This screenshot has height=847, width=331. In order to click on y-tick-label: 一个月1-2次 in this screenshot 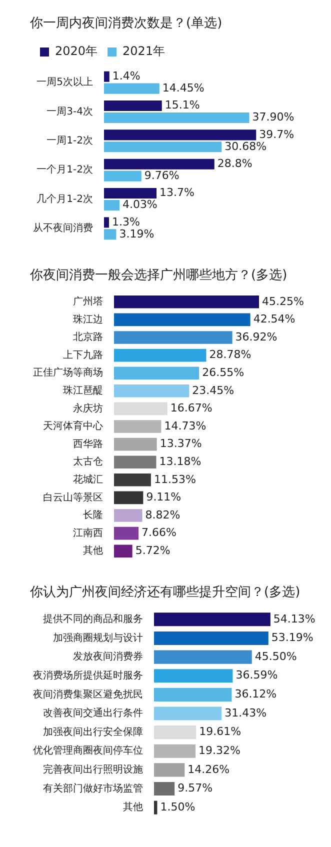, I will do `click(64, 170)`.